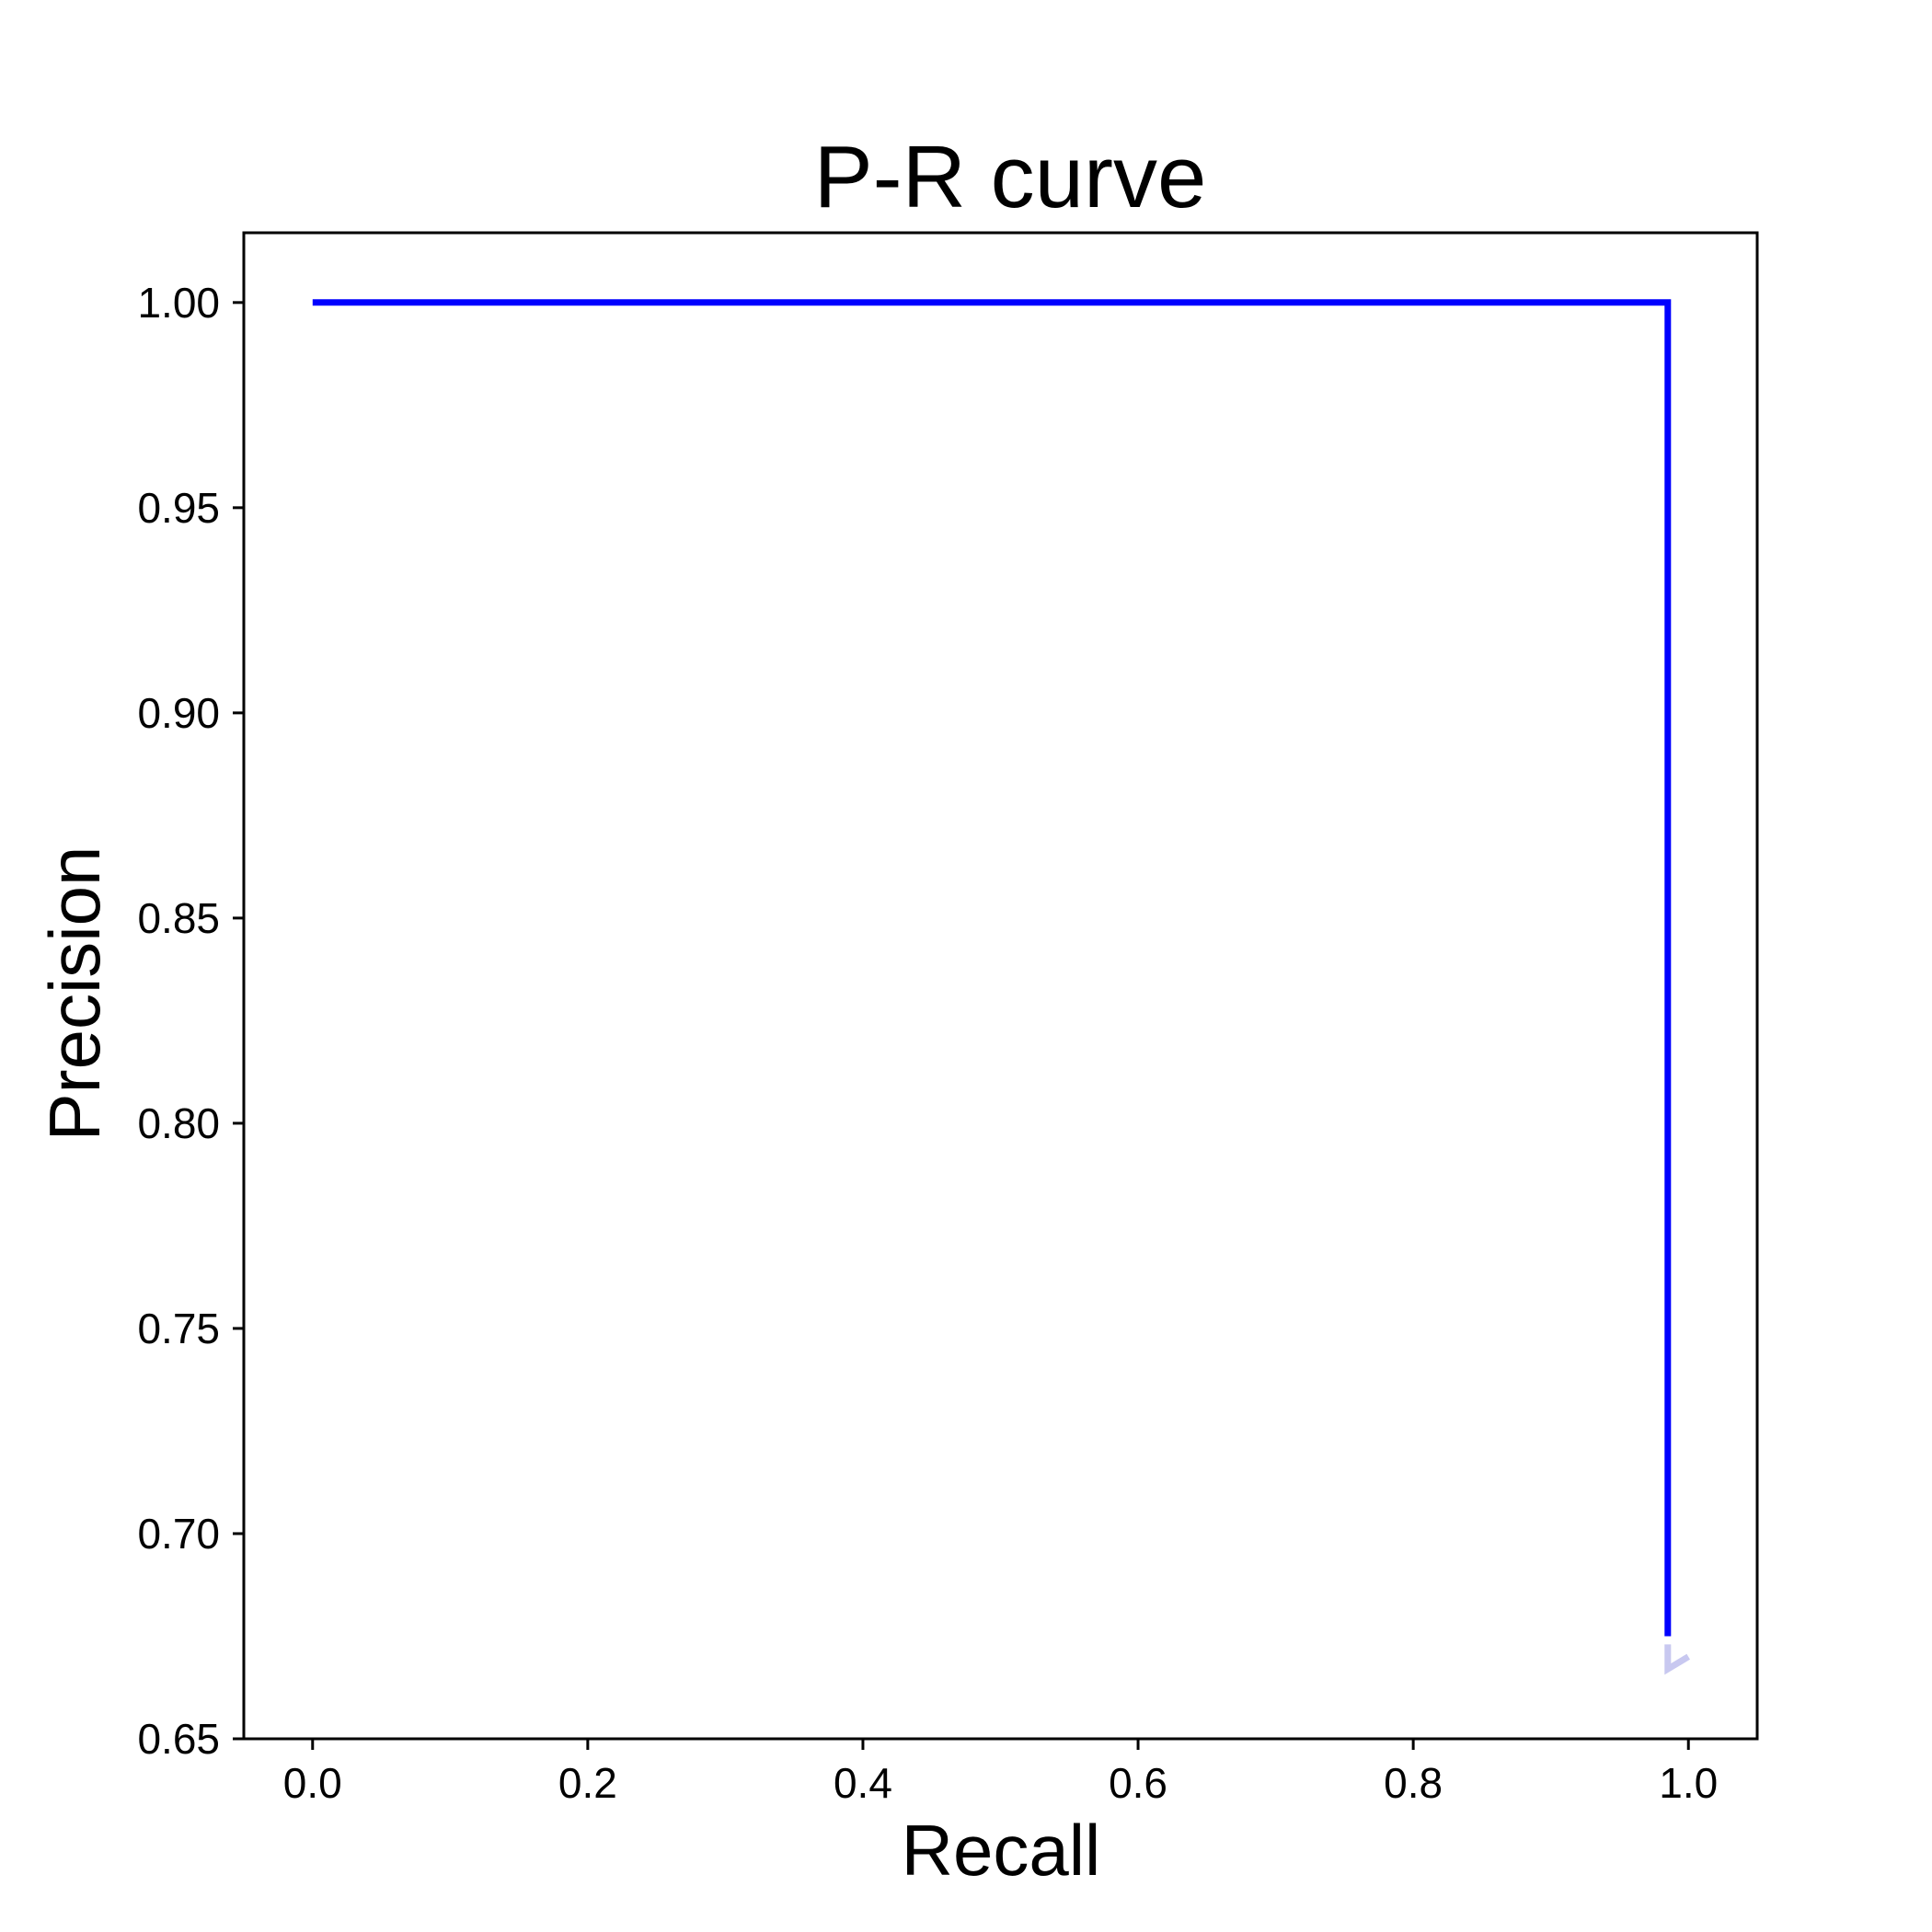 The height and width of the screenshot is (1932, 1932). Describe the element at coordinates (863, 1783) in the screenshot. I see `x-tick-label: 0.4` at that location.